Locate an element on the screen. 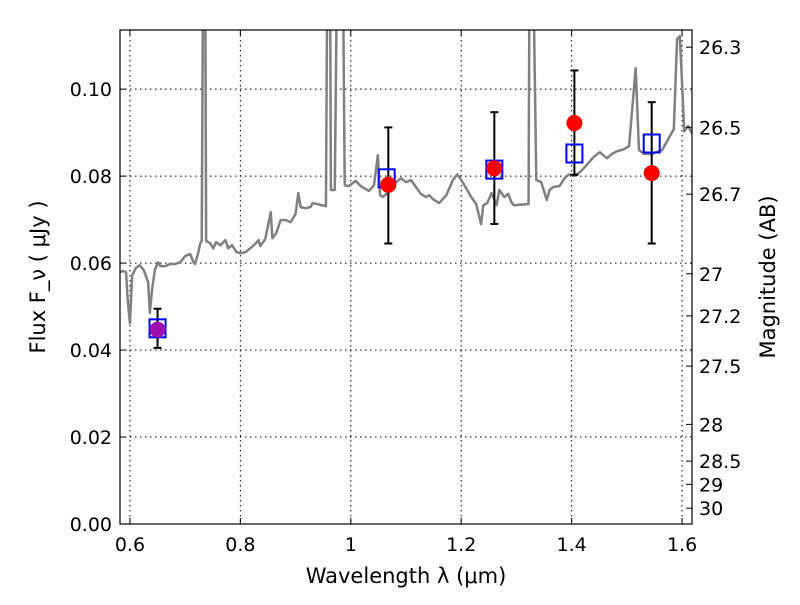 The width and height of the screenshot is (800, 605). y-axis-label: Flux F_ν ( μJy ) is located at coordinates (38, 276).